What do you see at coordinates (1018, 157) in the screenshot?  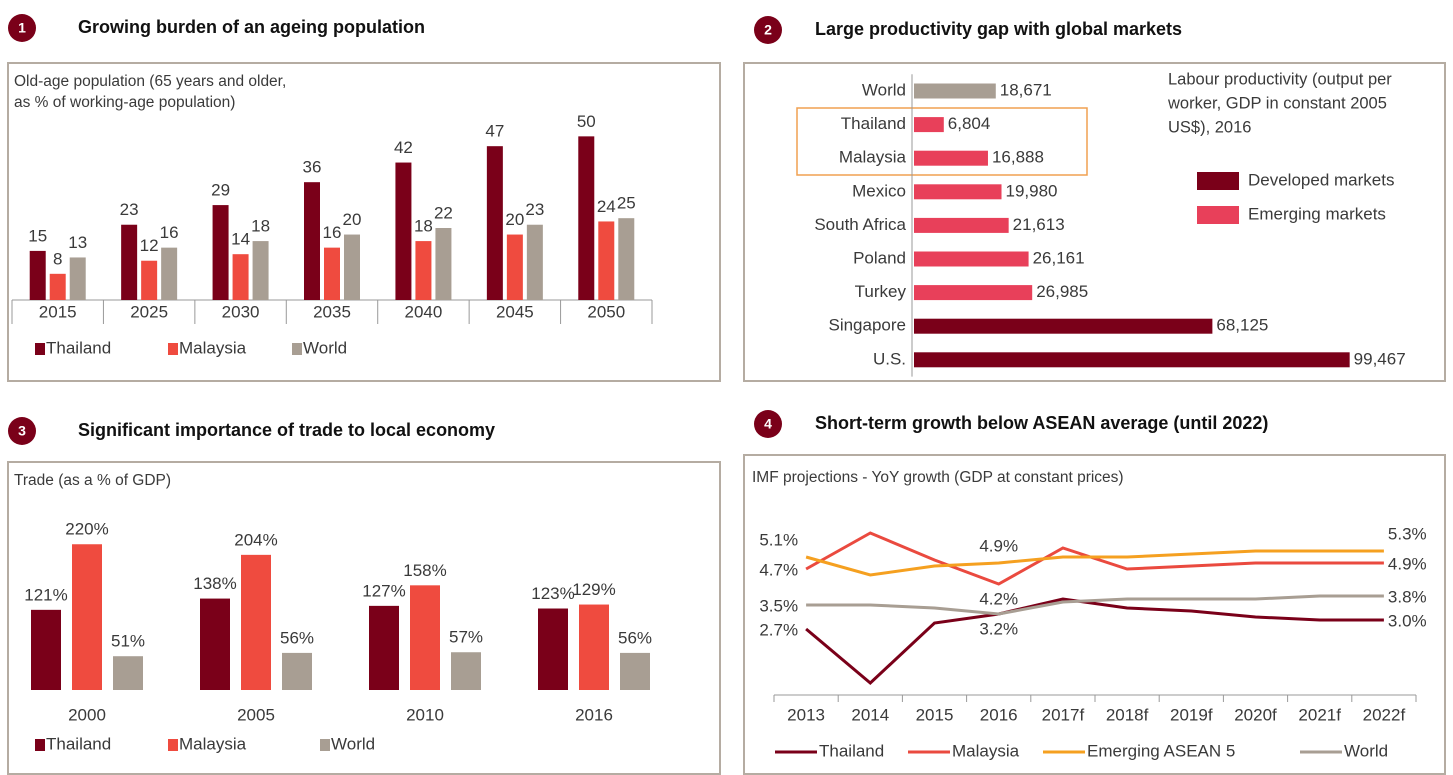 I see `data-label: 16,888` at bounding box center [1018, 157].